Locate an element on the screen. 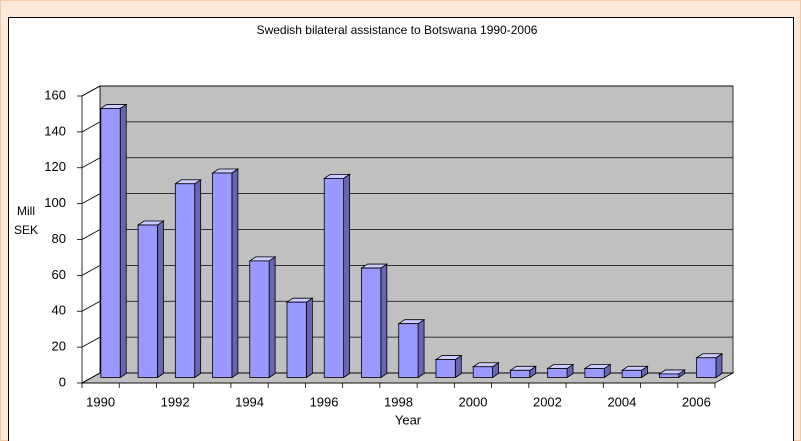 The width and height of the screenshot is (801, 441). y-tick-label: 60 is located at coordinates (59, 274).